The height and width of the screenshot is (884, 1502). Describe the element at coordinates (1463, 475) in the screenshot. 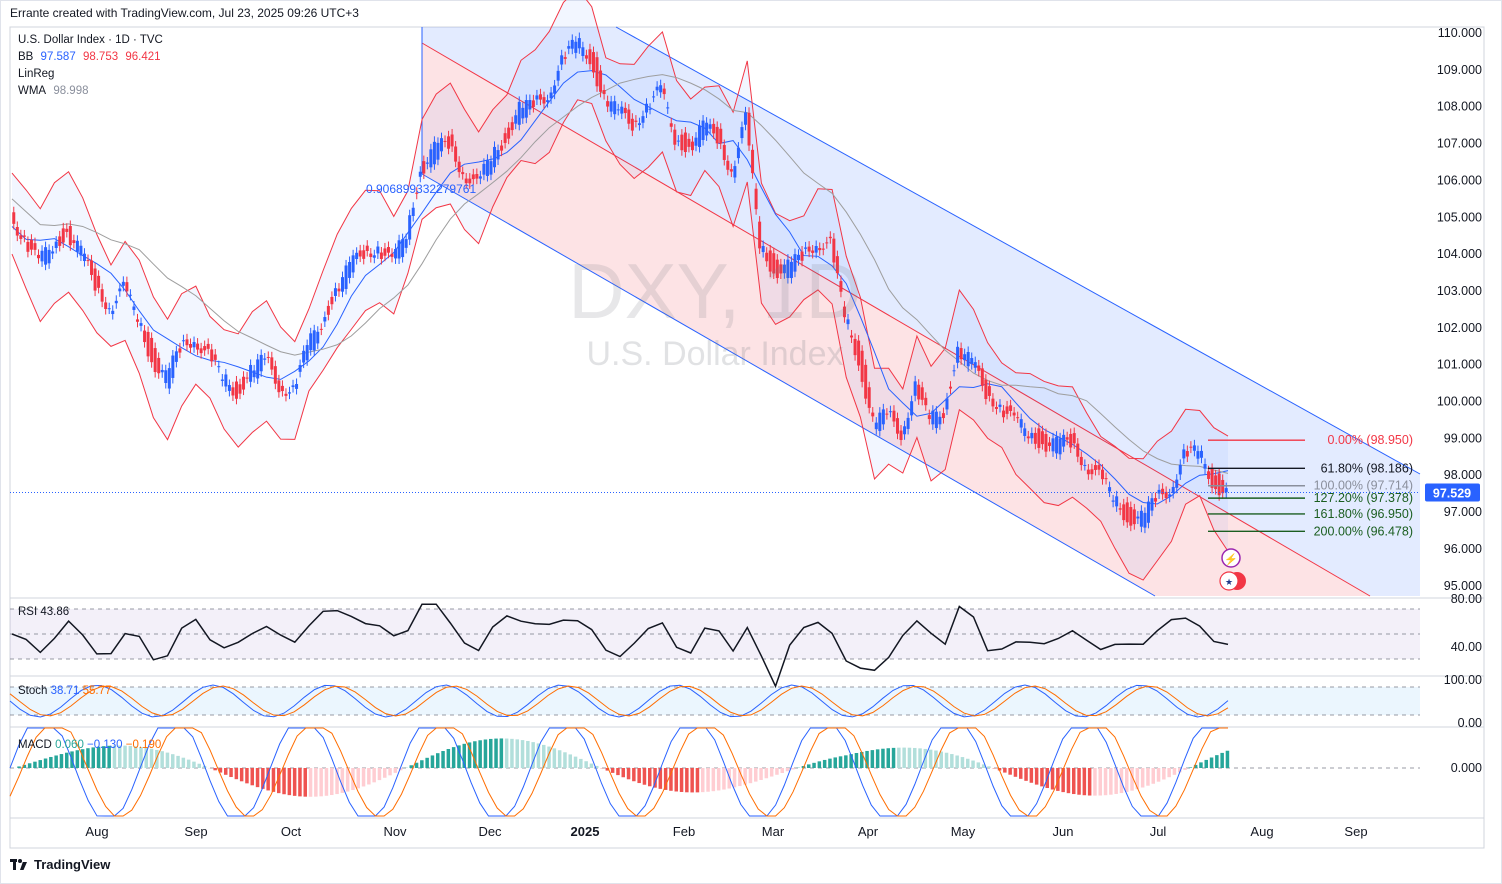

I see `price-axis-label: 98.000` at that location.